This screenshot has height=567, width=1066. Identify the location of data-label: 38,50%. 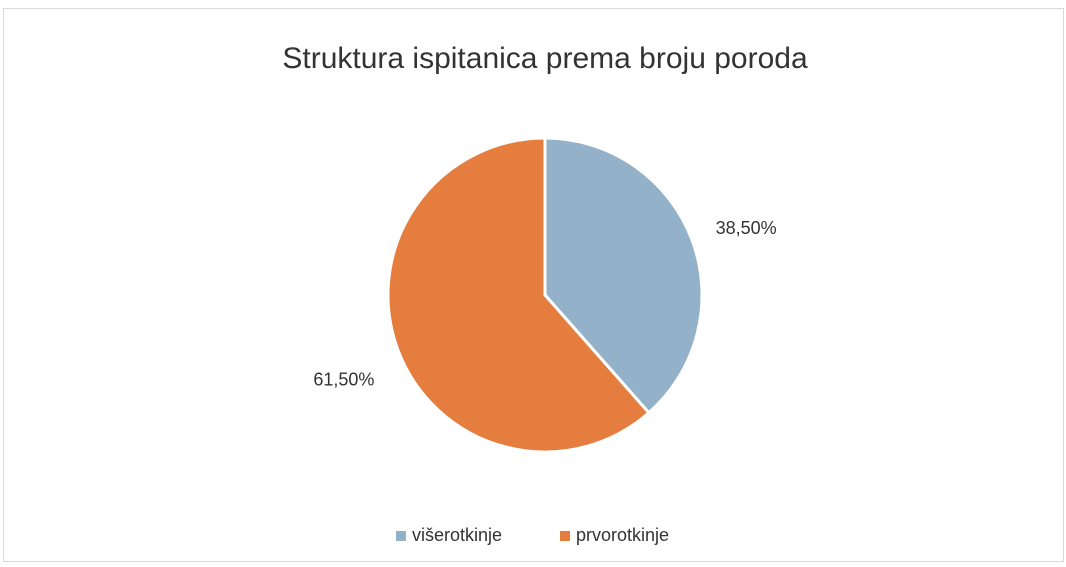
(746, 228).